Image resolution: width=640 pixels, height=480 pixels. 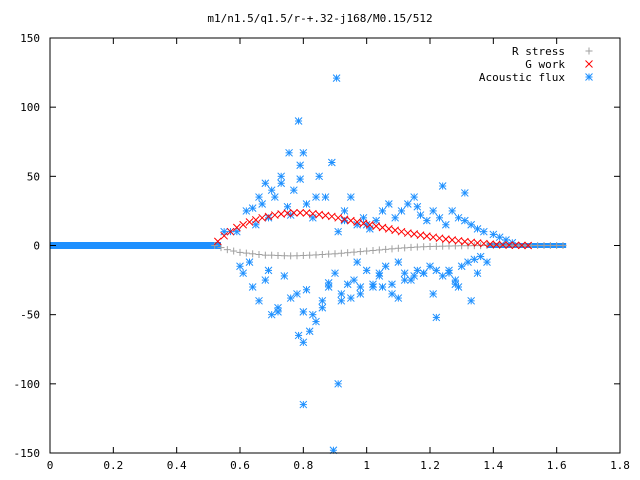 What do you see at coordinates (545, 64) in the screenshot?
I see `legend-label: G work` at bounding box center [545, 64].